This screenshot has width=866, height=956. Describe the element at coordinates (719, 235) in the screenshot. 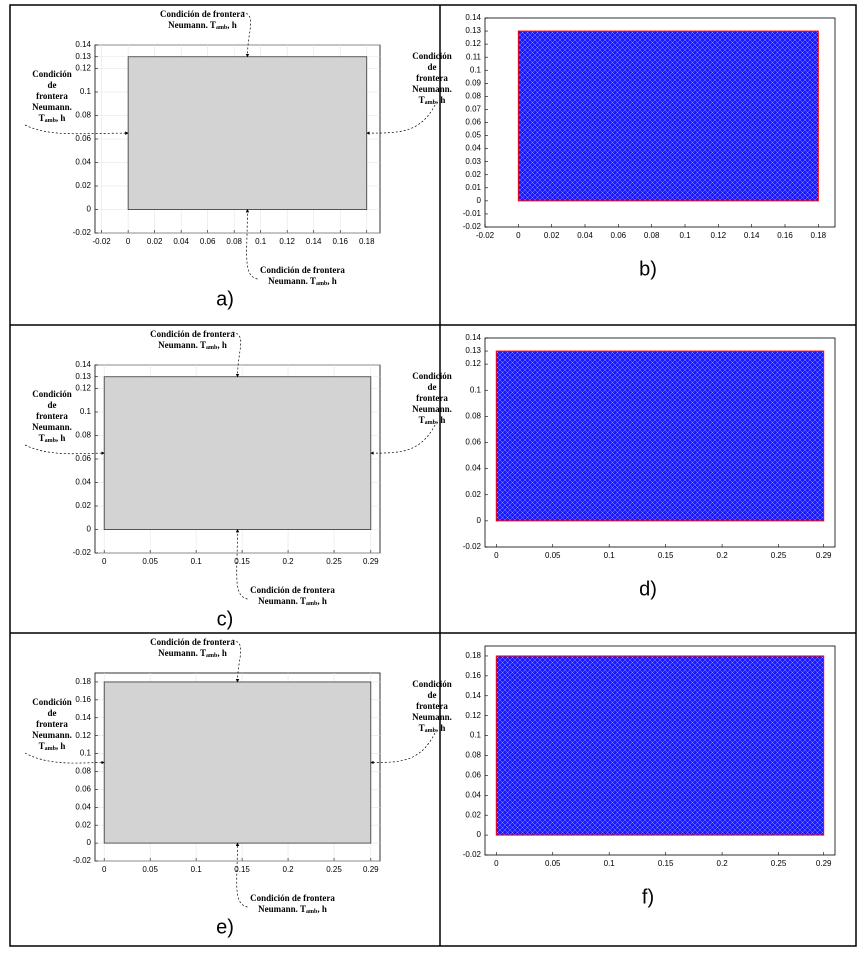

I see `x-tick-label: 0.12` at that location.